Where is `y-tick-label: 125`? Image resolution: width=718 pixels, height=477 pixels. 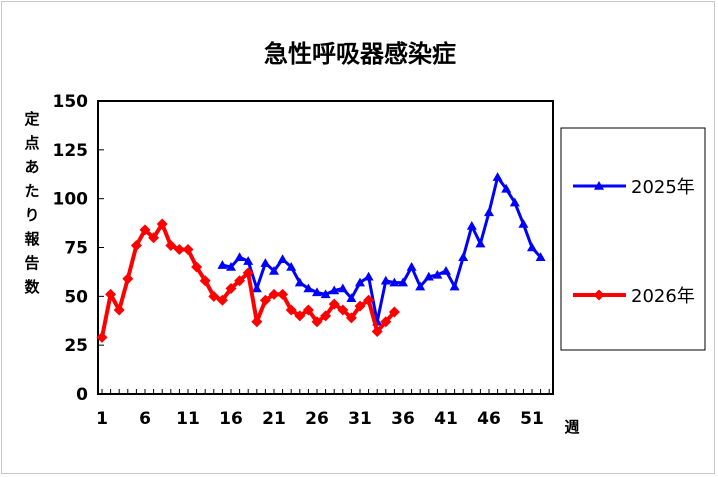 y-tick-label: 125 is located at coordinates (71, 151).